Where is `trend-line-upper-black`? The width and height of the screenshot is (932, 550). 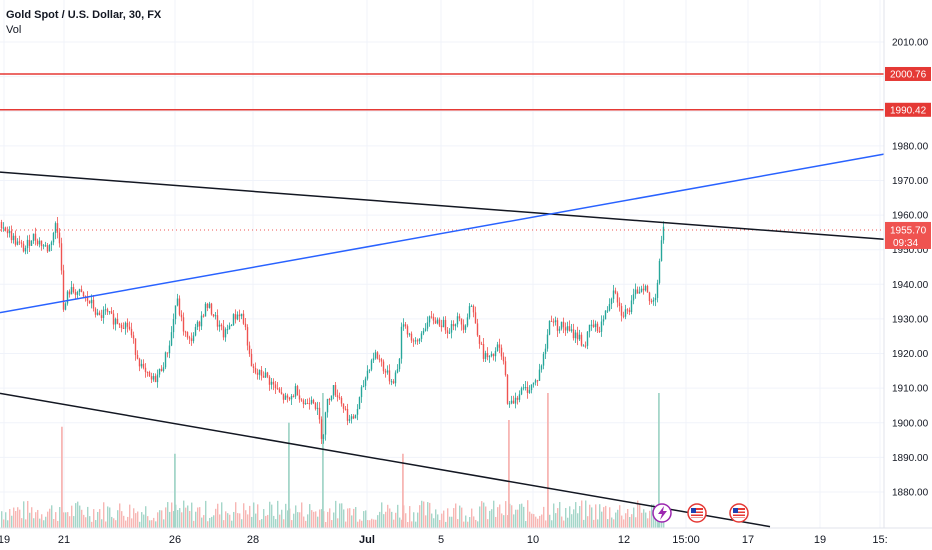
trend-line-upper-black is located at coordinates (442, 206).